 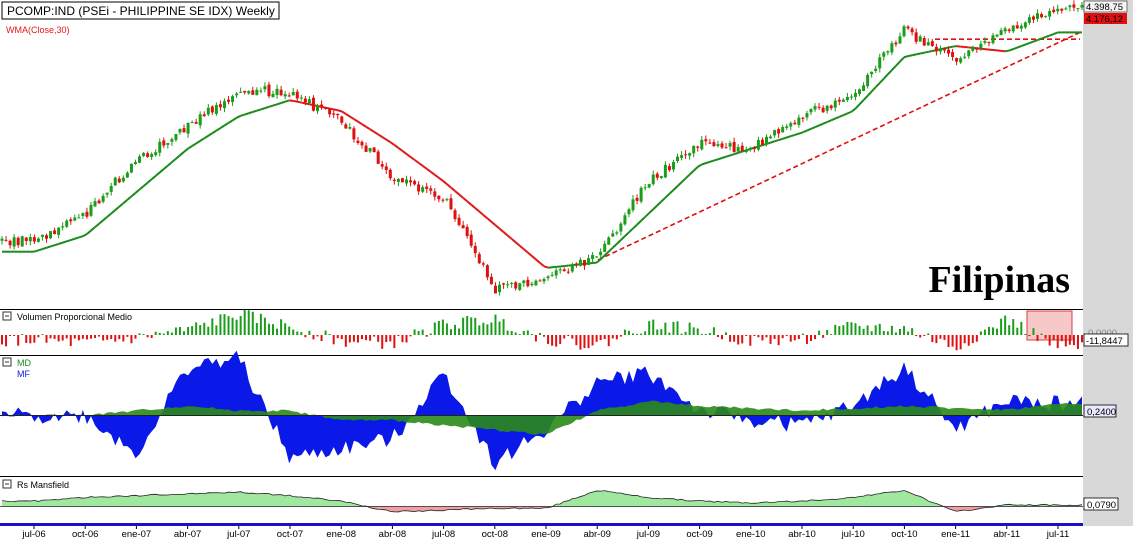 I want to click on time-tick-label: abr-08, so click(x=392, y=534).